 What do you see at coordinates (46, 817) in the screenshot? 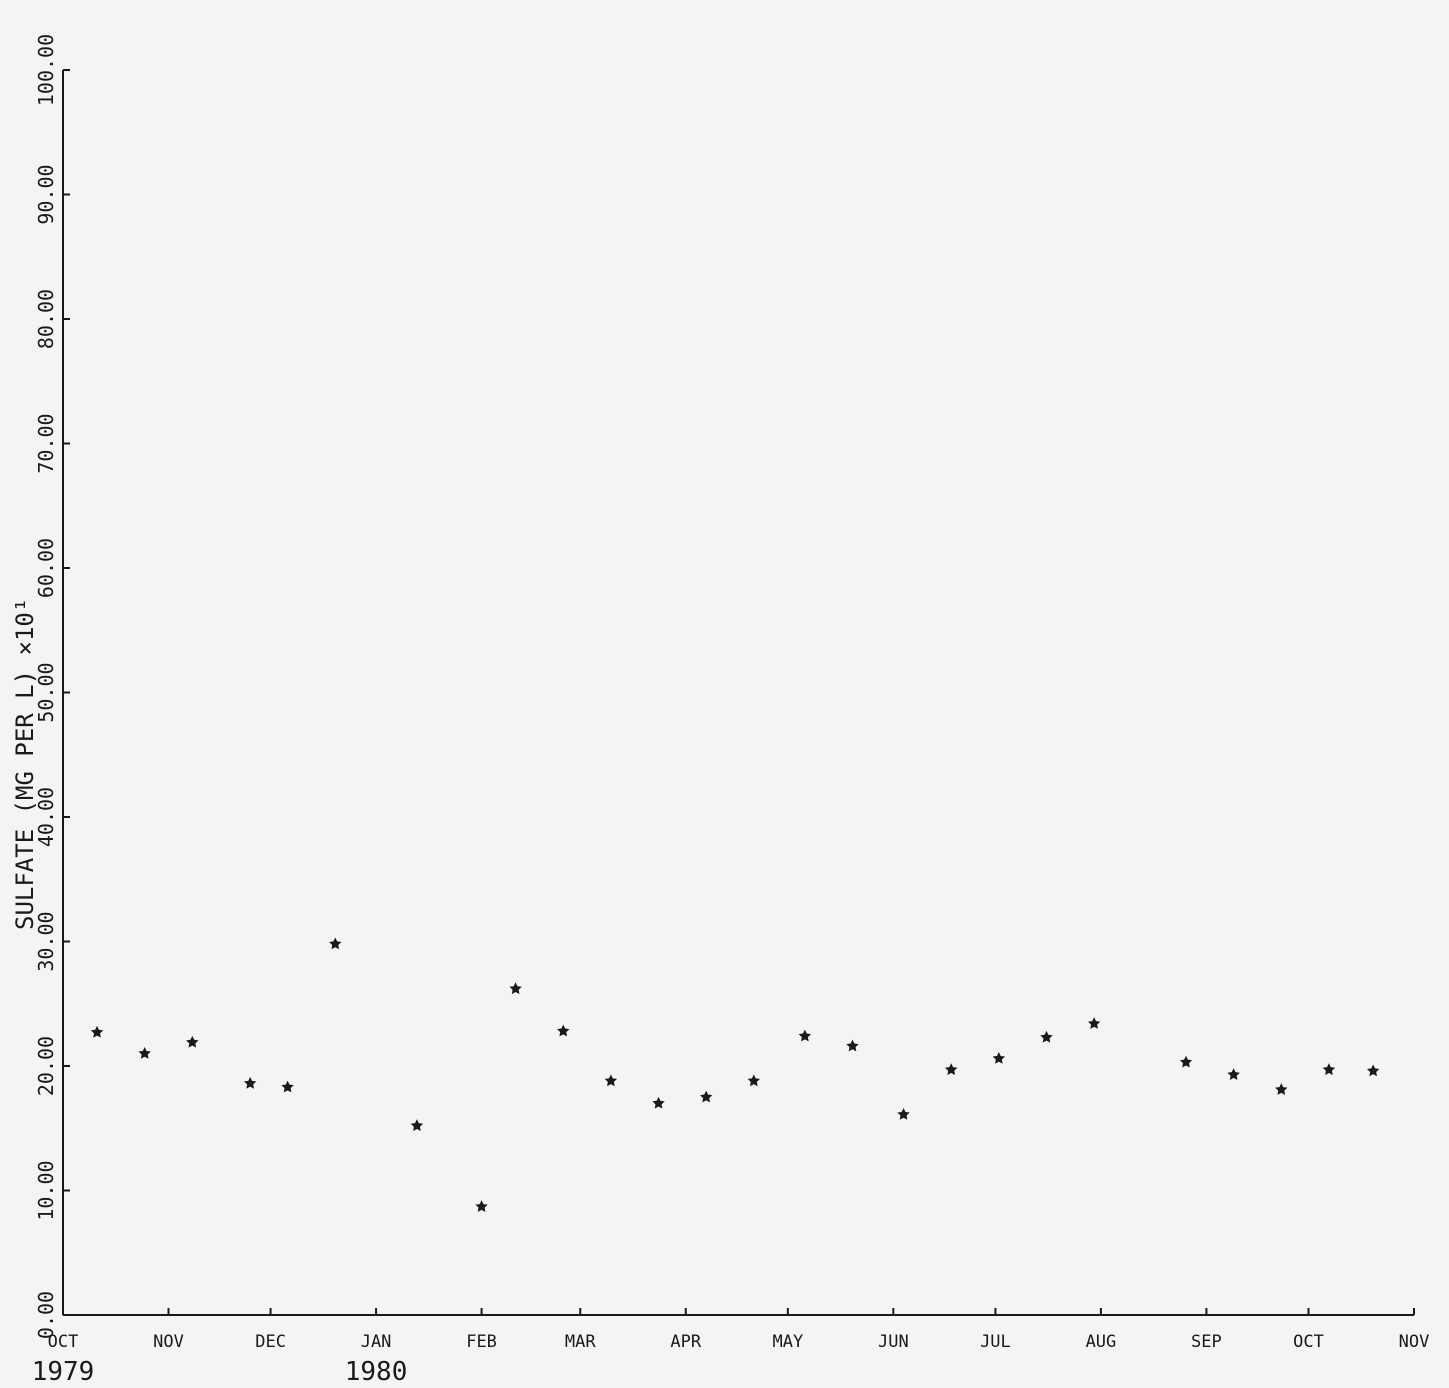
I see `y-tick-label: 40.00` at bounding box center [46, 817].